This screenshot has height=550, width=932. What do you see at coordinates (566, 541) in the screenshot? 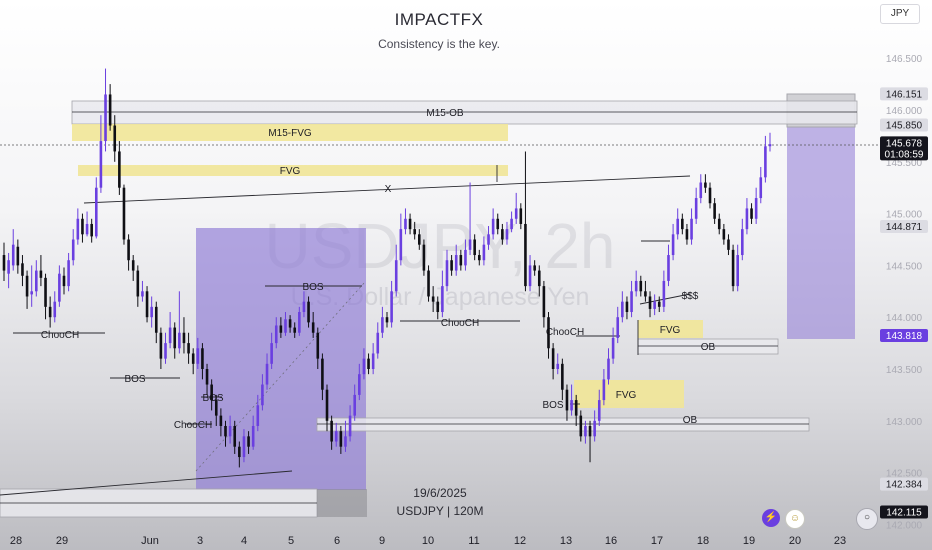
I see `x-tick-label: 13` at bounding box center [566, 541].